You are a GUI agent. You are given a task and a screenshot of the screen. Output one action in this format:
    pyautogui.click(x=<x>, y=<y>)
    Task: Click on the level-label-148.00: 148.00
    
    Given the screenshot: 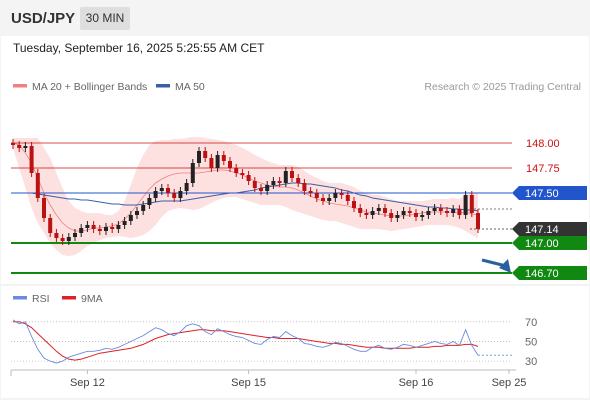 What is the action you would take?
    pyautogui.click(x=543, y=144)
    